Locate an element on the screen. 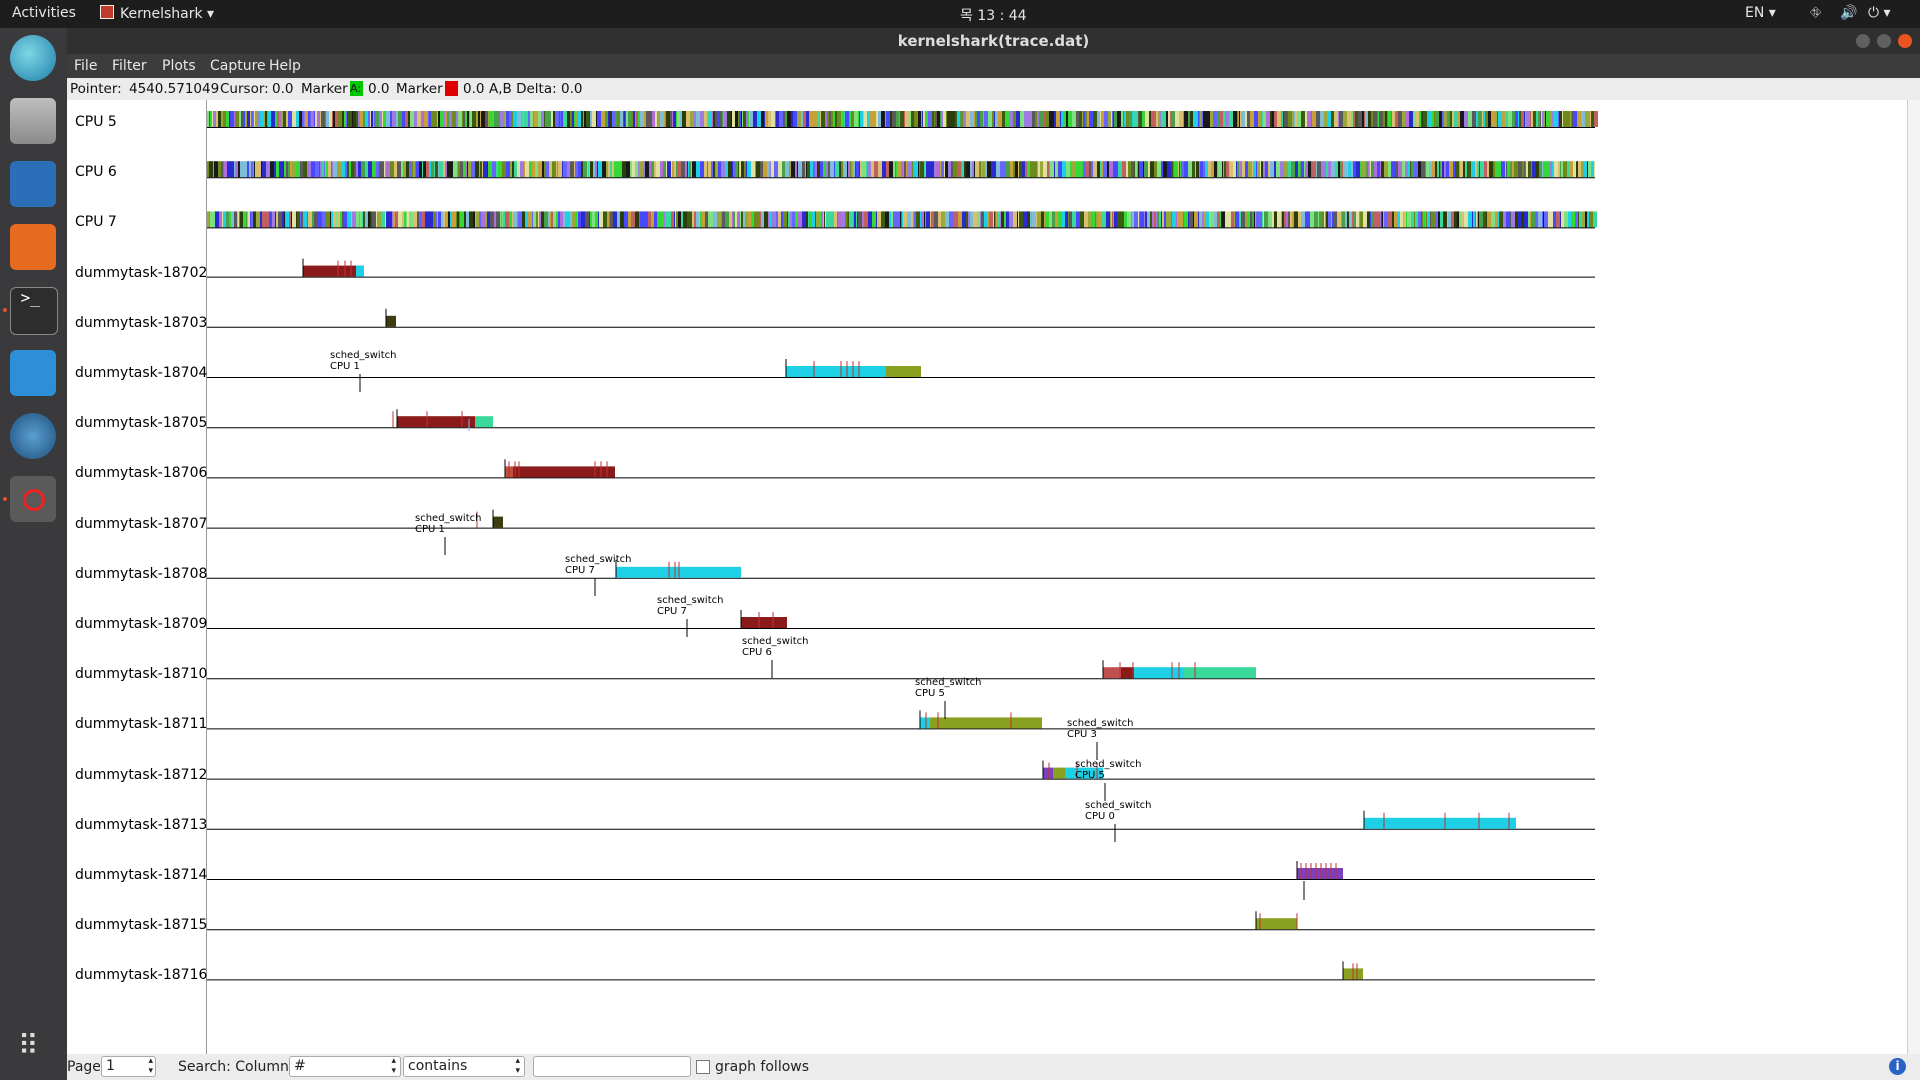 The height and width of the screenshot is (1080, 1920). writer-icon is located at coordinates (33, 184).